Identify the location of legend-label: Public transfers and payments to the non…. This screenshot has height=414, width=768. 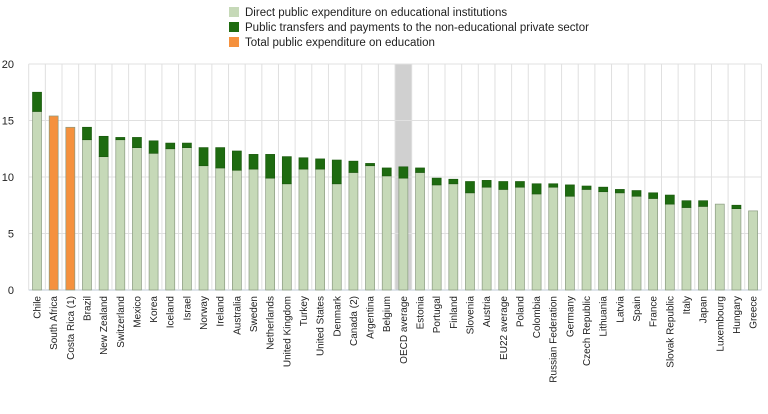
(417, 28).